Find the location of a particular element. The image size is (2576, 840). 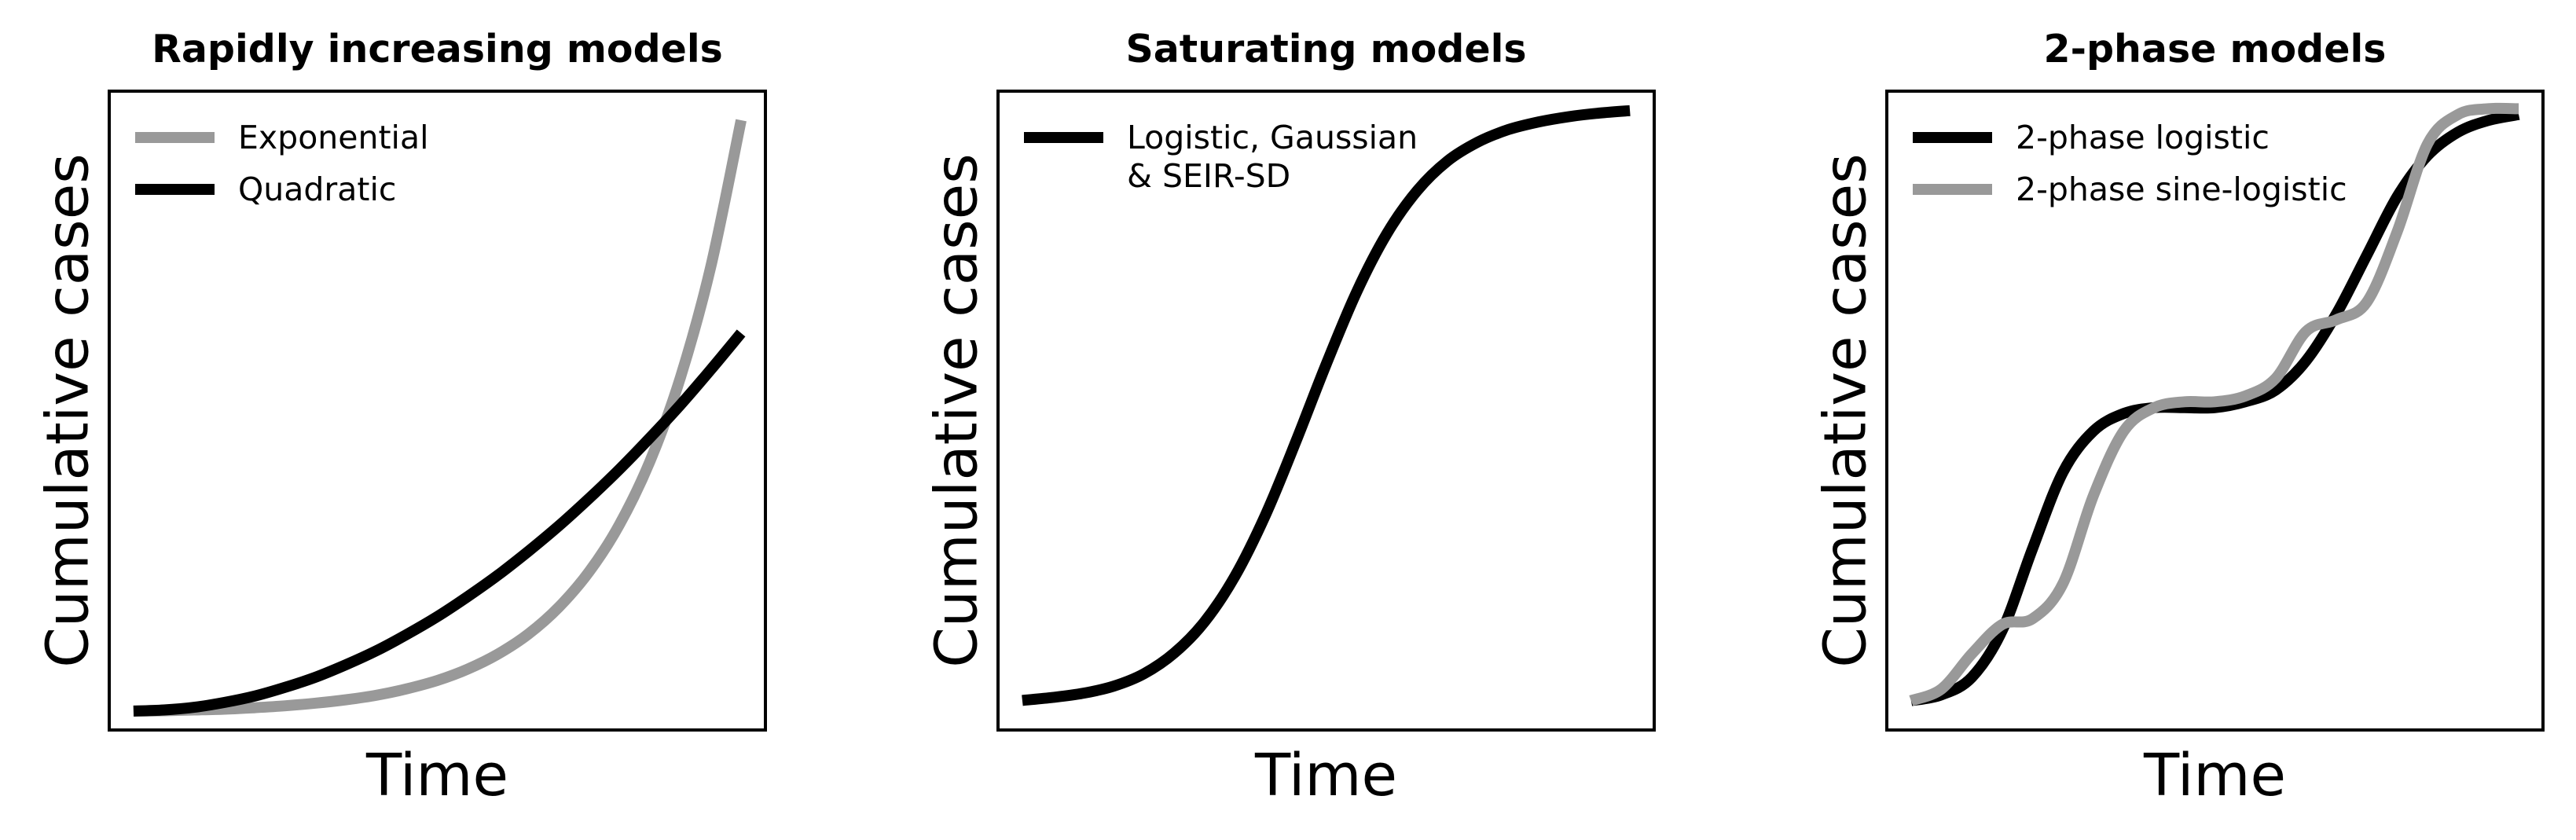

legend-label-2-phase-logistic: 2-phase logistic is located at coordinates (2143, 137).